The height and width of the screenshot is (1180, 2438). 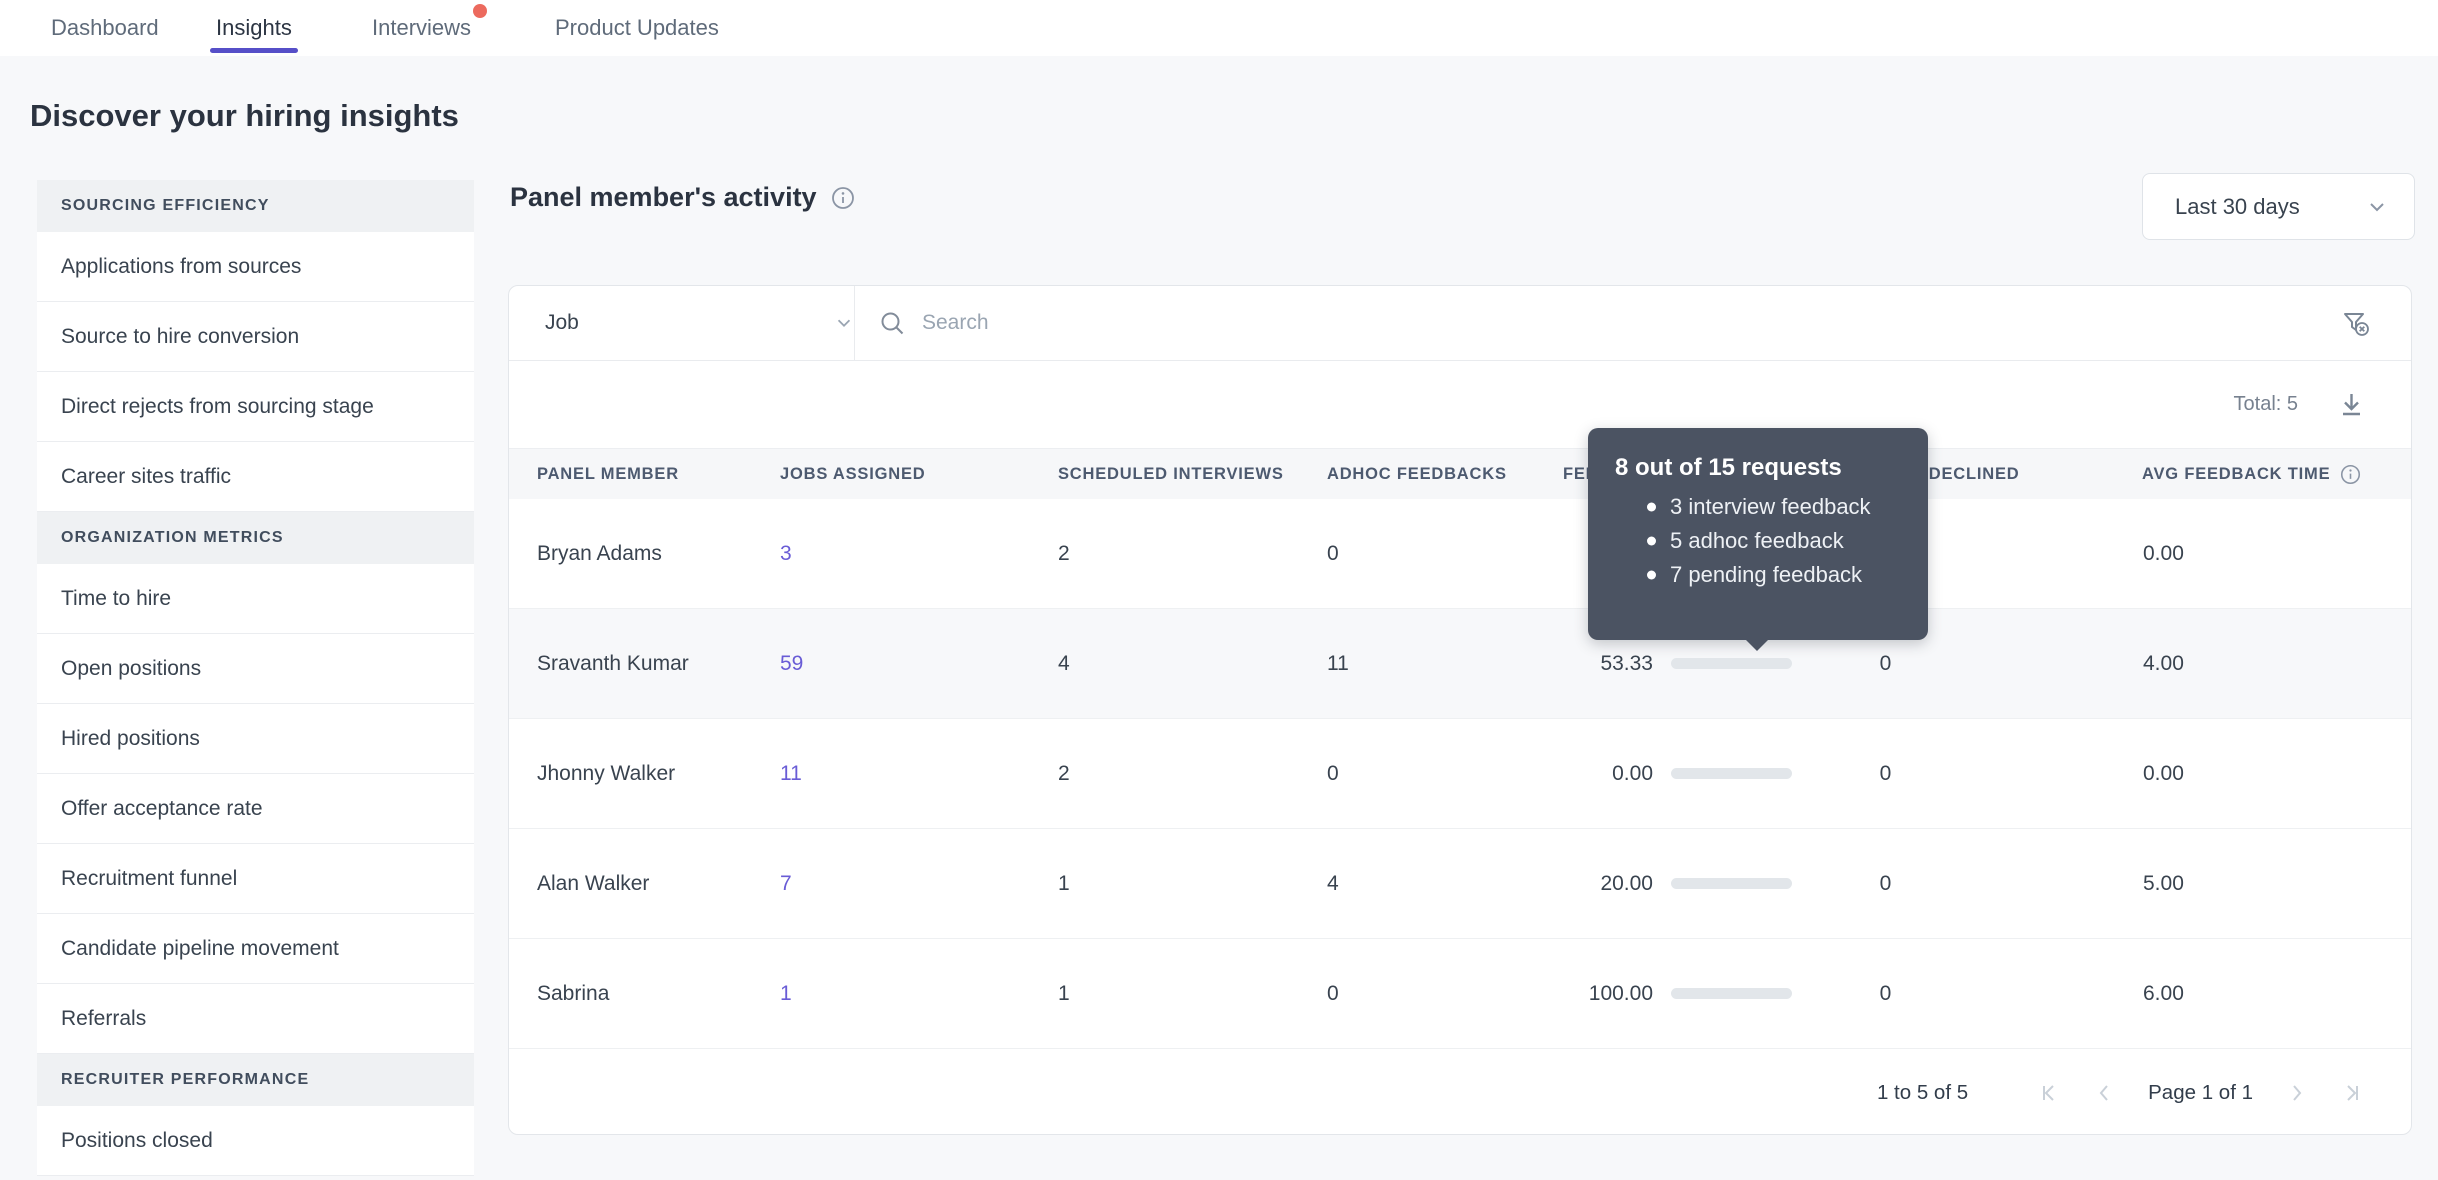 What do you see at coordinates (1338, 663) in the screenshot?
I see `adhoc-feedbacks-cell: 11` at bounding box center [1338, 663].